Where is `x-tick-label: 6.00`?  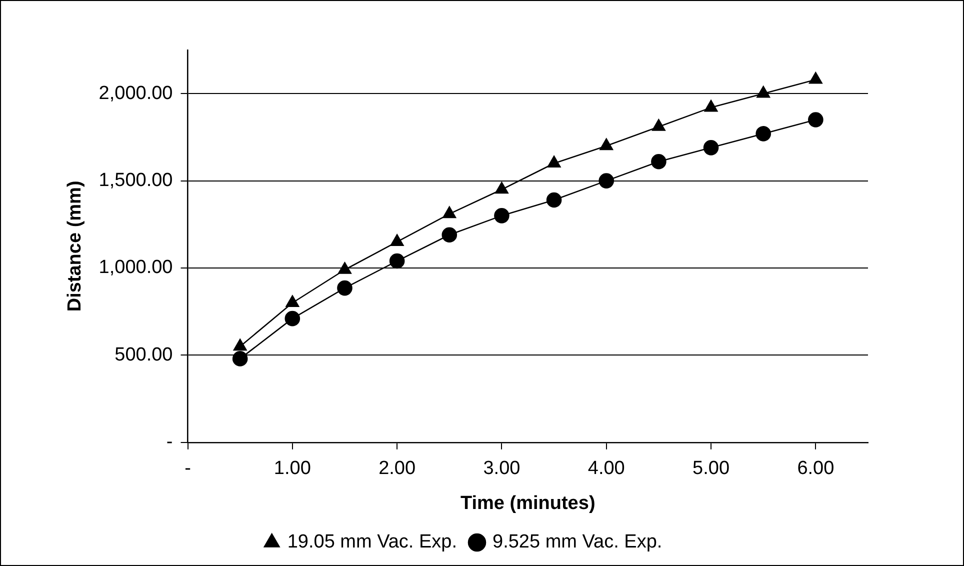 x-tick-label: 6.00 is located at coordinates (815, 469).